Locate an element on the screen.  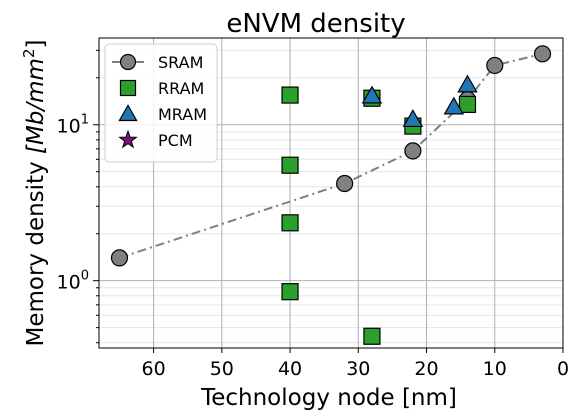
legend: SRAM RRAM MRAM PCM is located at coordinates (161, 103).